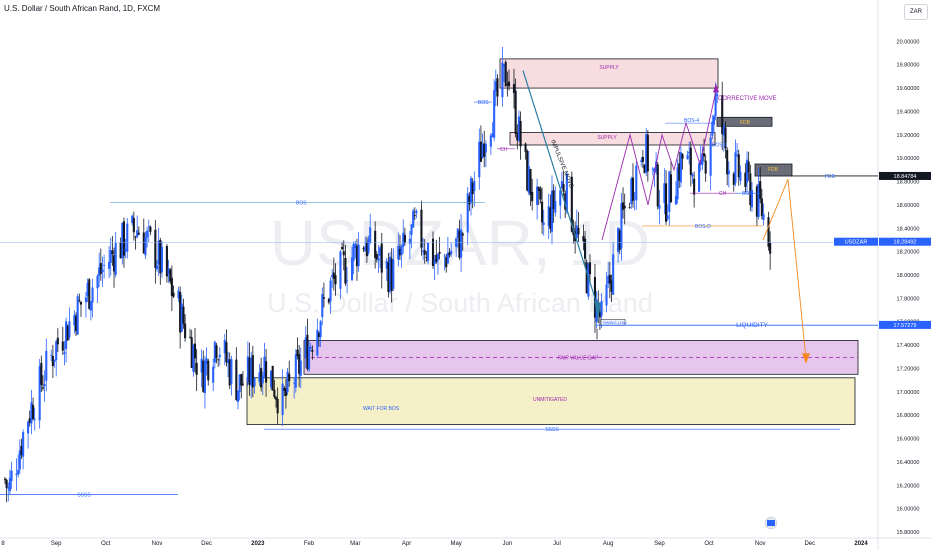 The height and width of the screenshot is (550, 932). What do you see at coordinates (773, 170) in the screenshot?
I see `fdb-zone-lower` at bounding box center [773, 170].